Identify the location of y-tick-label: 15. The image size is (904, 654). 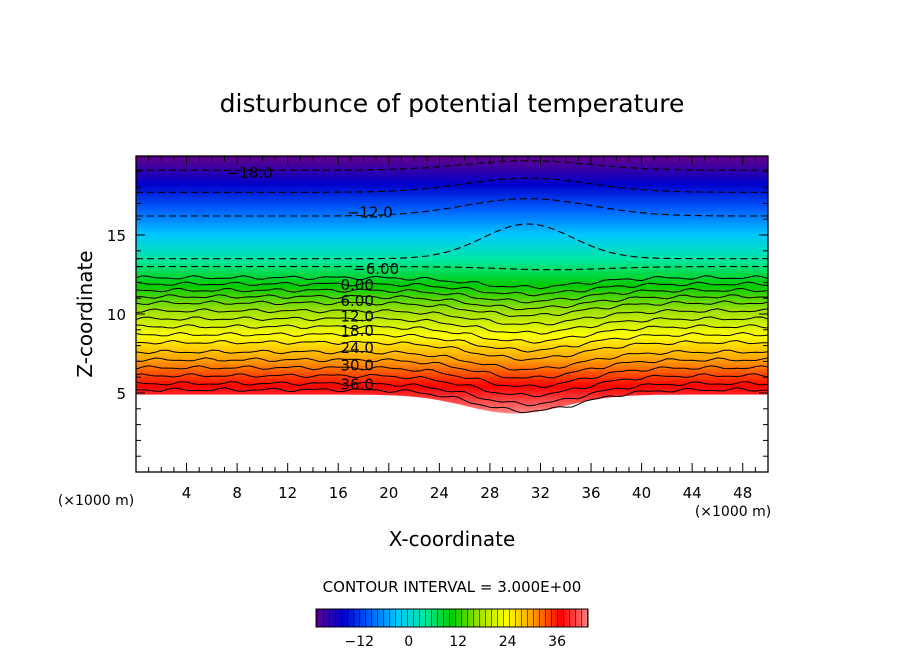
(116, 236).